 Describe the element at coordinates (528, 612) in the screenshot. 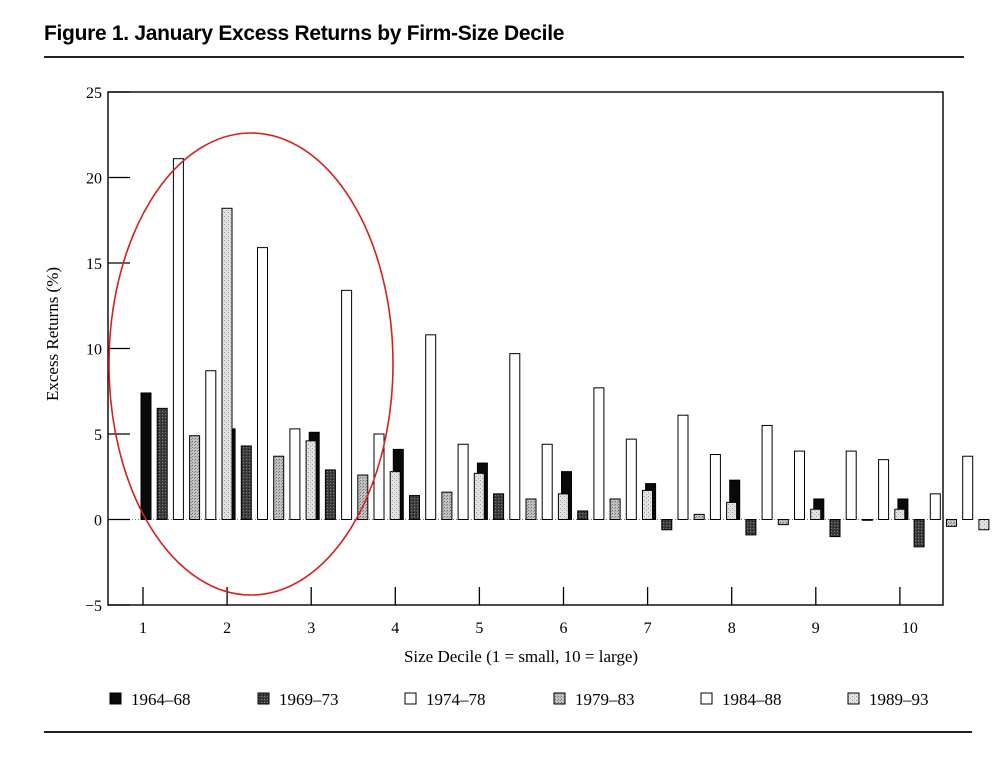

I see `x-axis: 1 2 3 4 5 6 7 8 9 10` at that location.